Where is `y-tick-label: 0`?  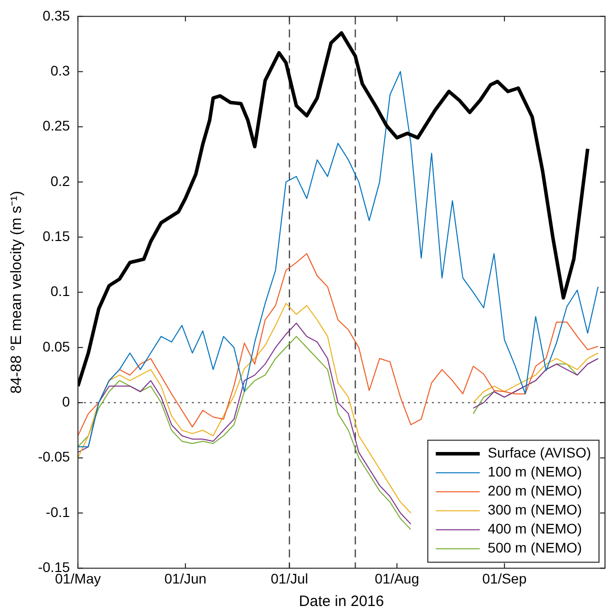
y-tick-label: 0 is located at coordinates (66, 402).